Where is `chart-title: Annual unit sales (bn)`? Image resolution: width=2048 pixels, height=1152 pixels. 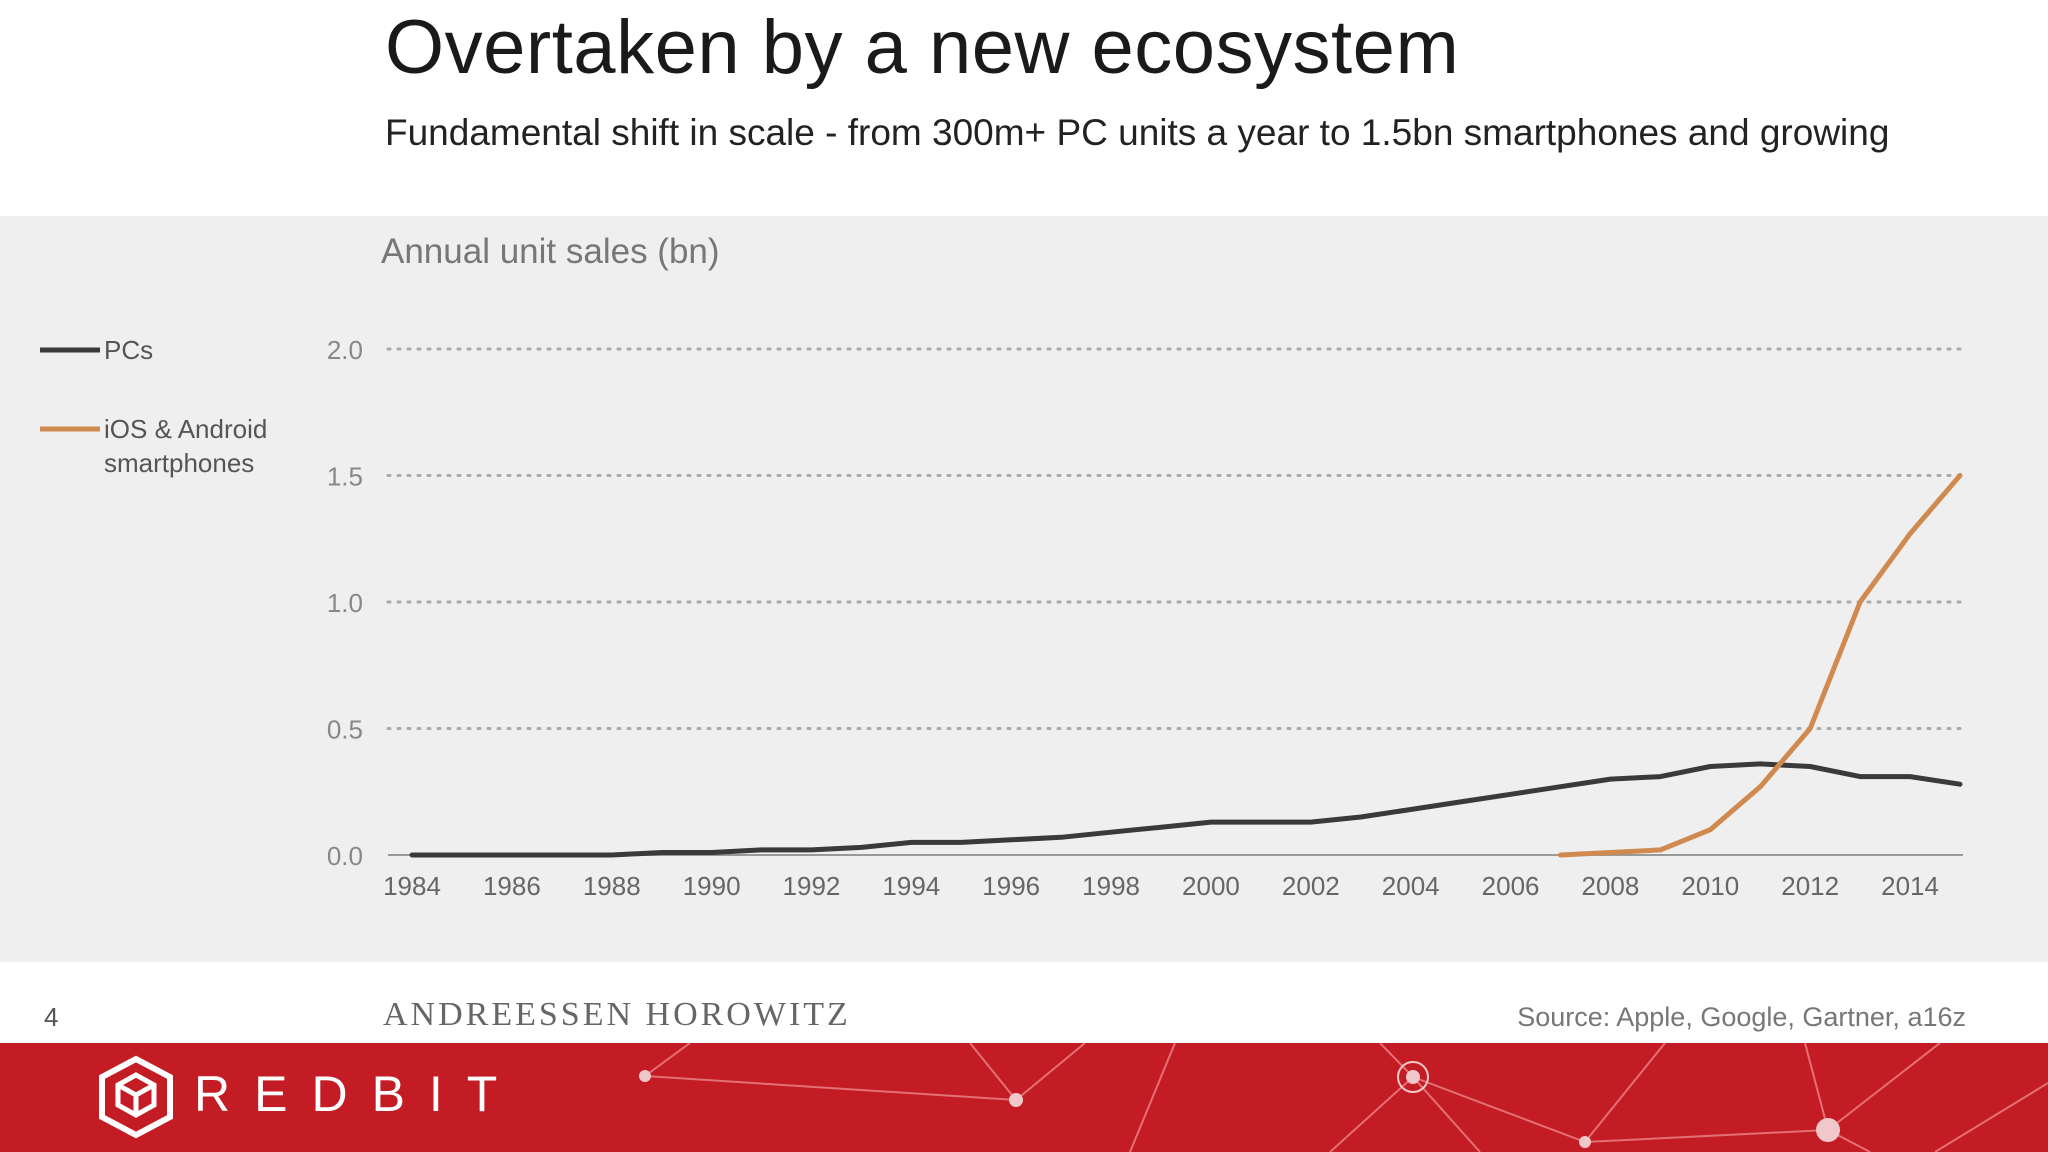
chart-title: Annual unit sales (bn) is located at coordinates (550, 251).